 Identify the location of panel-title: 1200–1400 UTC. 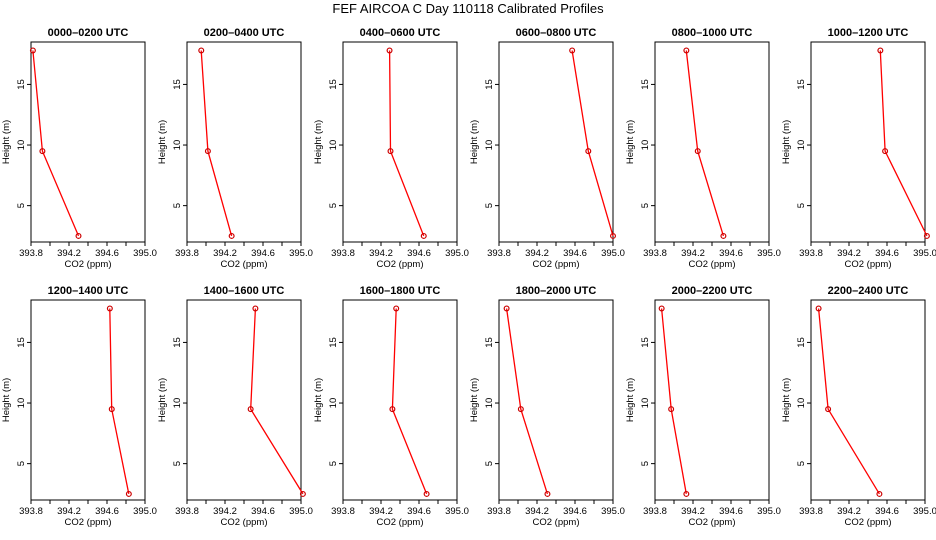
(88, 291).